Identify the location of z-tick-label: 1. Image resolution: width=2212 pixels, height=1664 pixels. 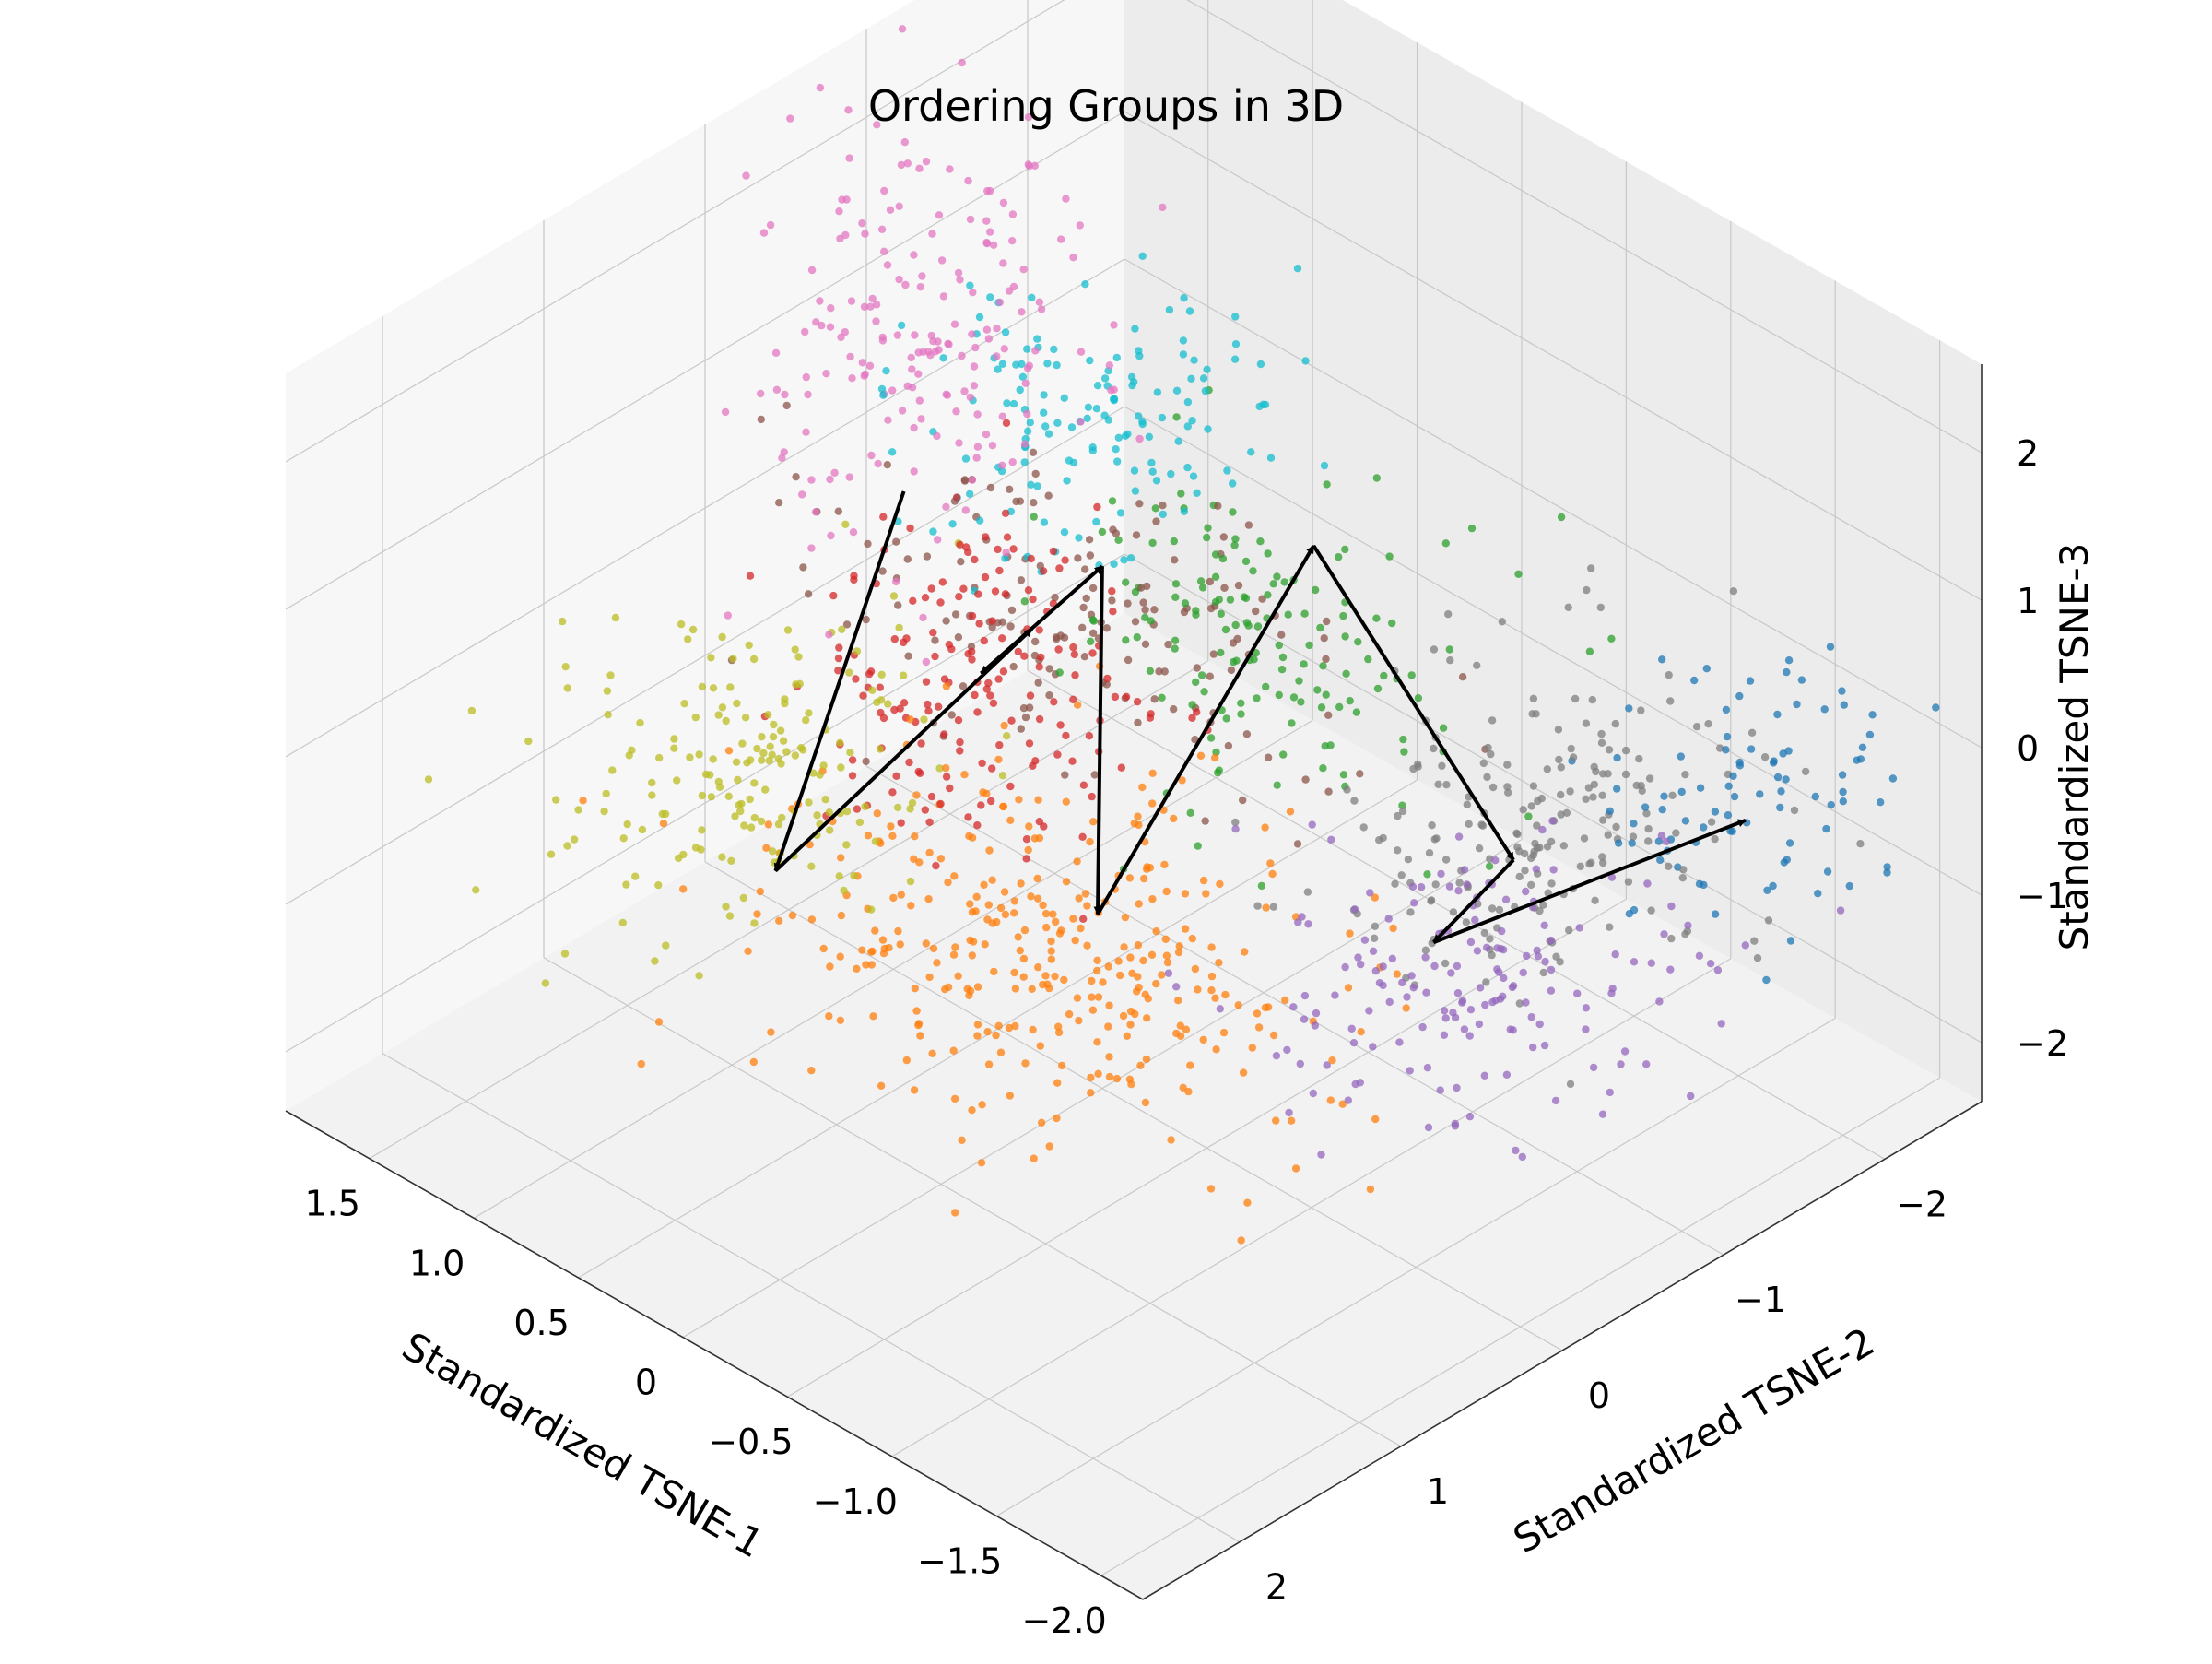
(2028, 601).